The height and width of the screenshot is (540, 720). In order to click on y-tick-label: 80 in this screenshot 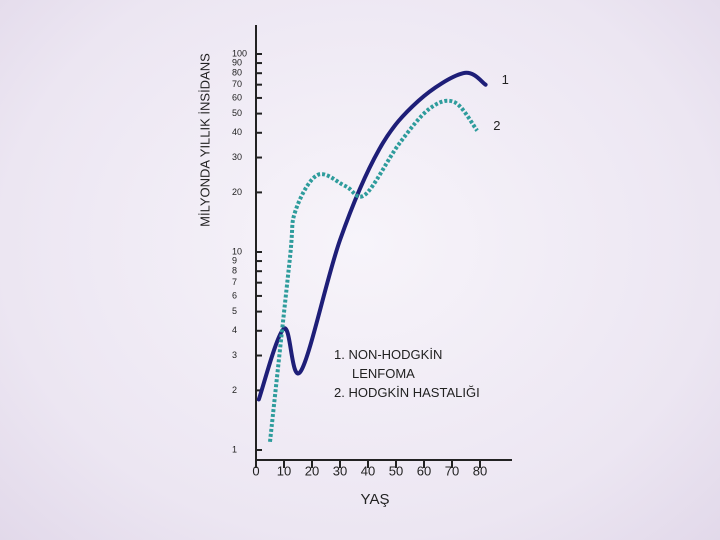, I will do `click(237, 73)`.